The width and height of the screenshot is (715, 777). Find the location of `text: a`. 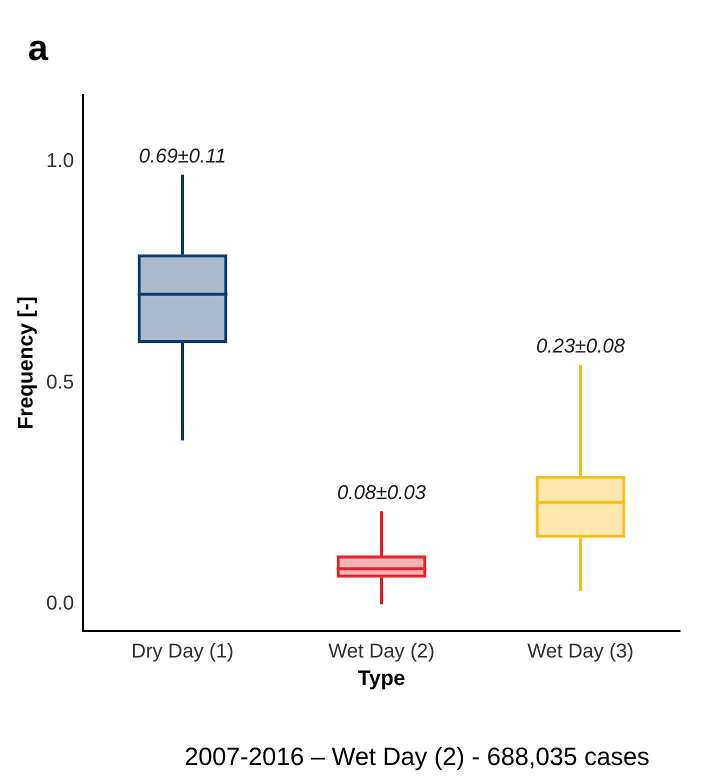

text: a is located at coordinates (38, 47).